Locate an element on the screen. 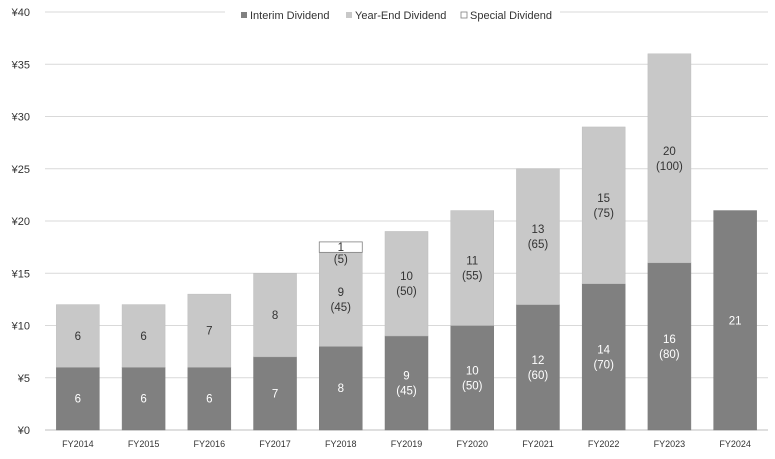 The width and height of the screenshot is (775, 459). y-tick-label: ¥25 is located at coordinates (20, 170).